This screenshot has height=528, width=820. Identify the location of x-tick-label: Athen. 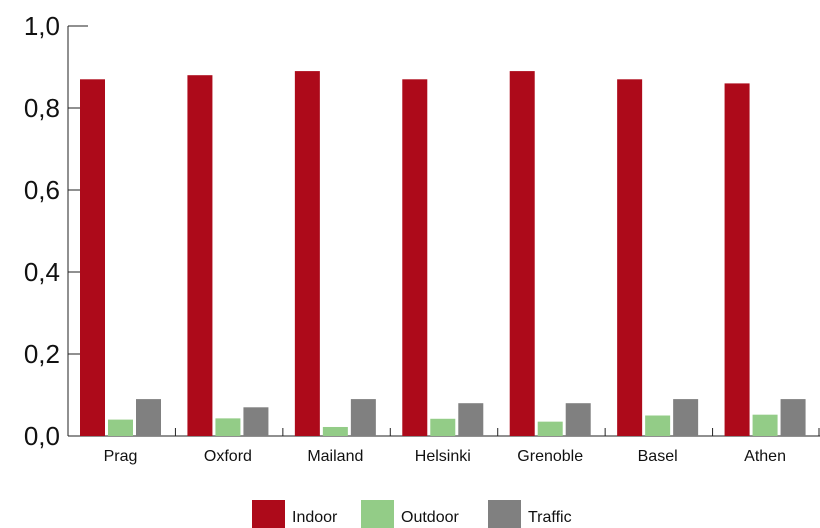
(765, 456).